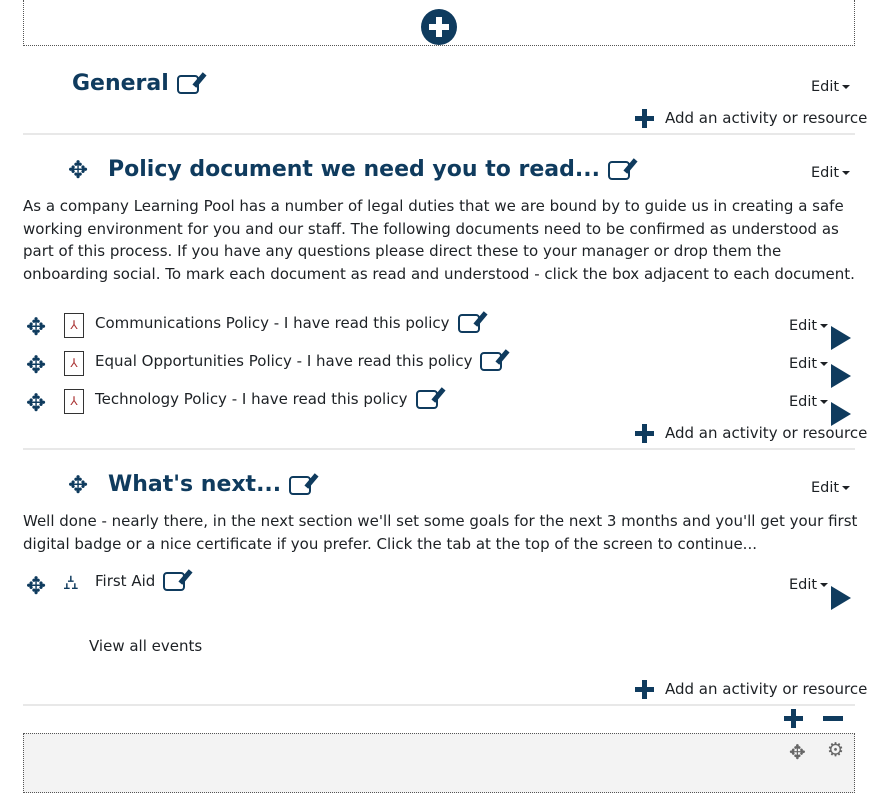 The height and width of the screenshot is (793, 878). I want to click on gear-icon: ⚙, so click(836, 750).